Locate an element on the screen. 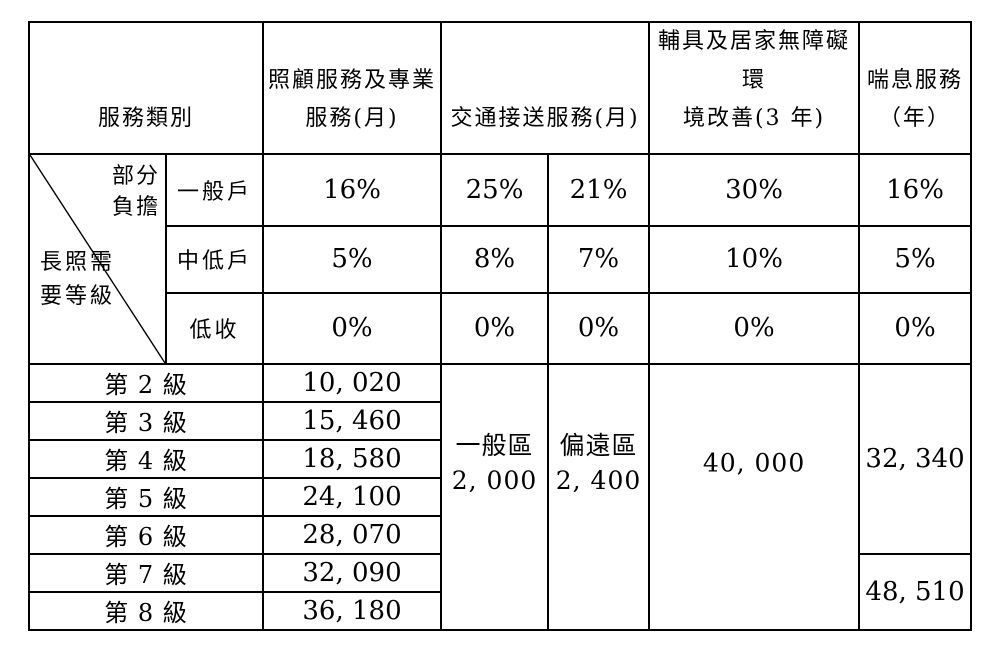 This screenshot has height=655, width=1000. header-care-services: 照顧服務及專業 服務(月) is located at coordinates (352, 88).